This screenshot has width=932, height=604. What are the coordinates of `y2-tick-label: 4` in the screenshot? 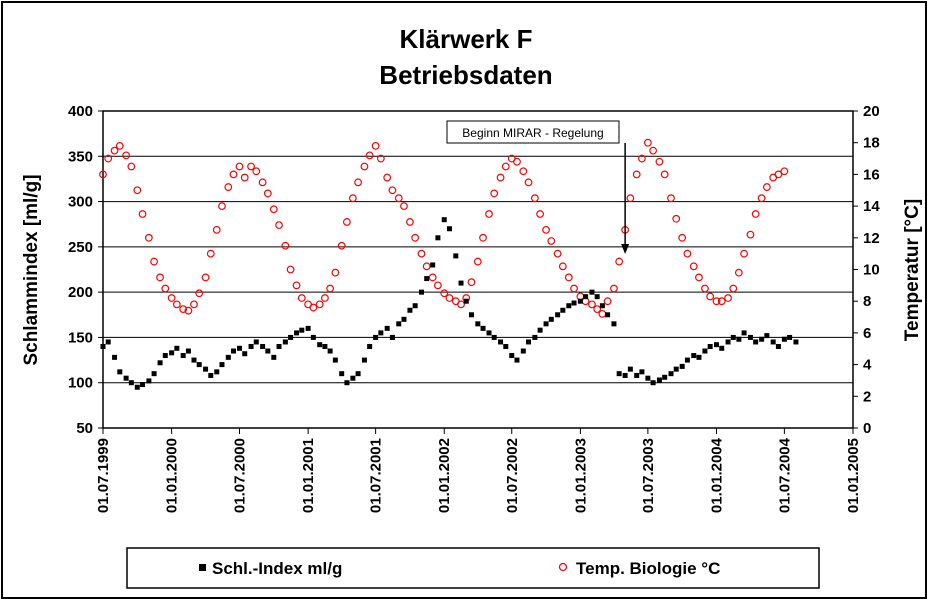 It's located at (867, 365).